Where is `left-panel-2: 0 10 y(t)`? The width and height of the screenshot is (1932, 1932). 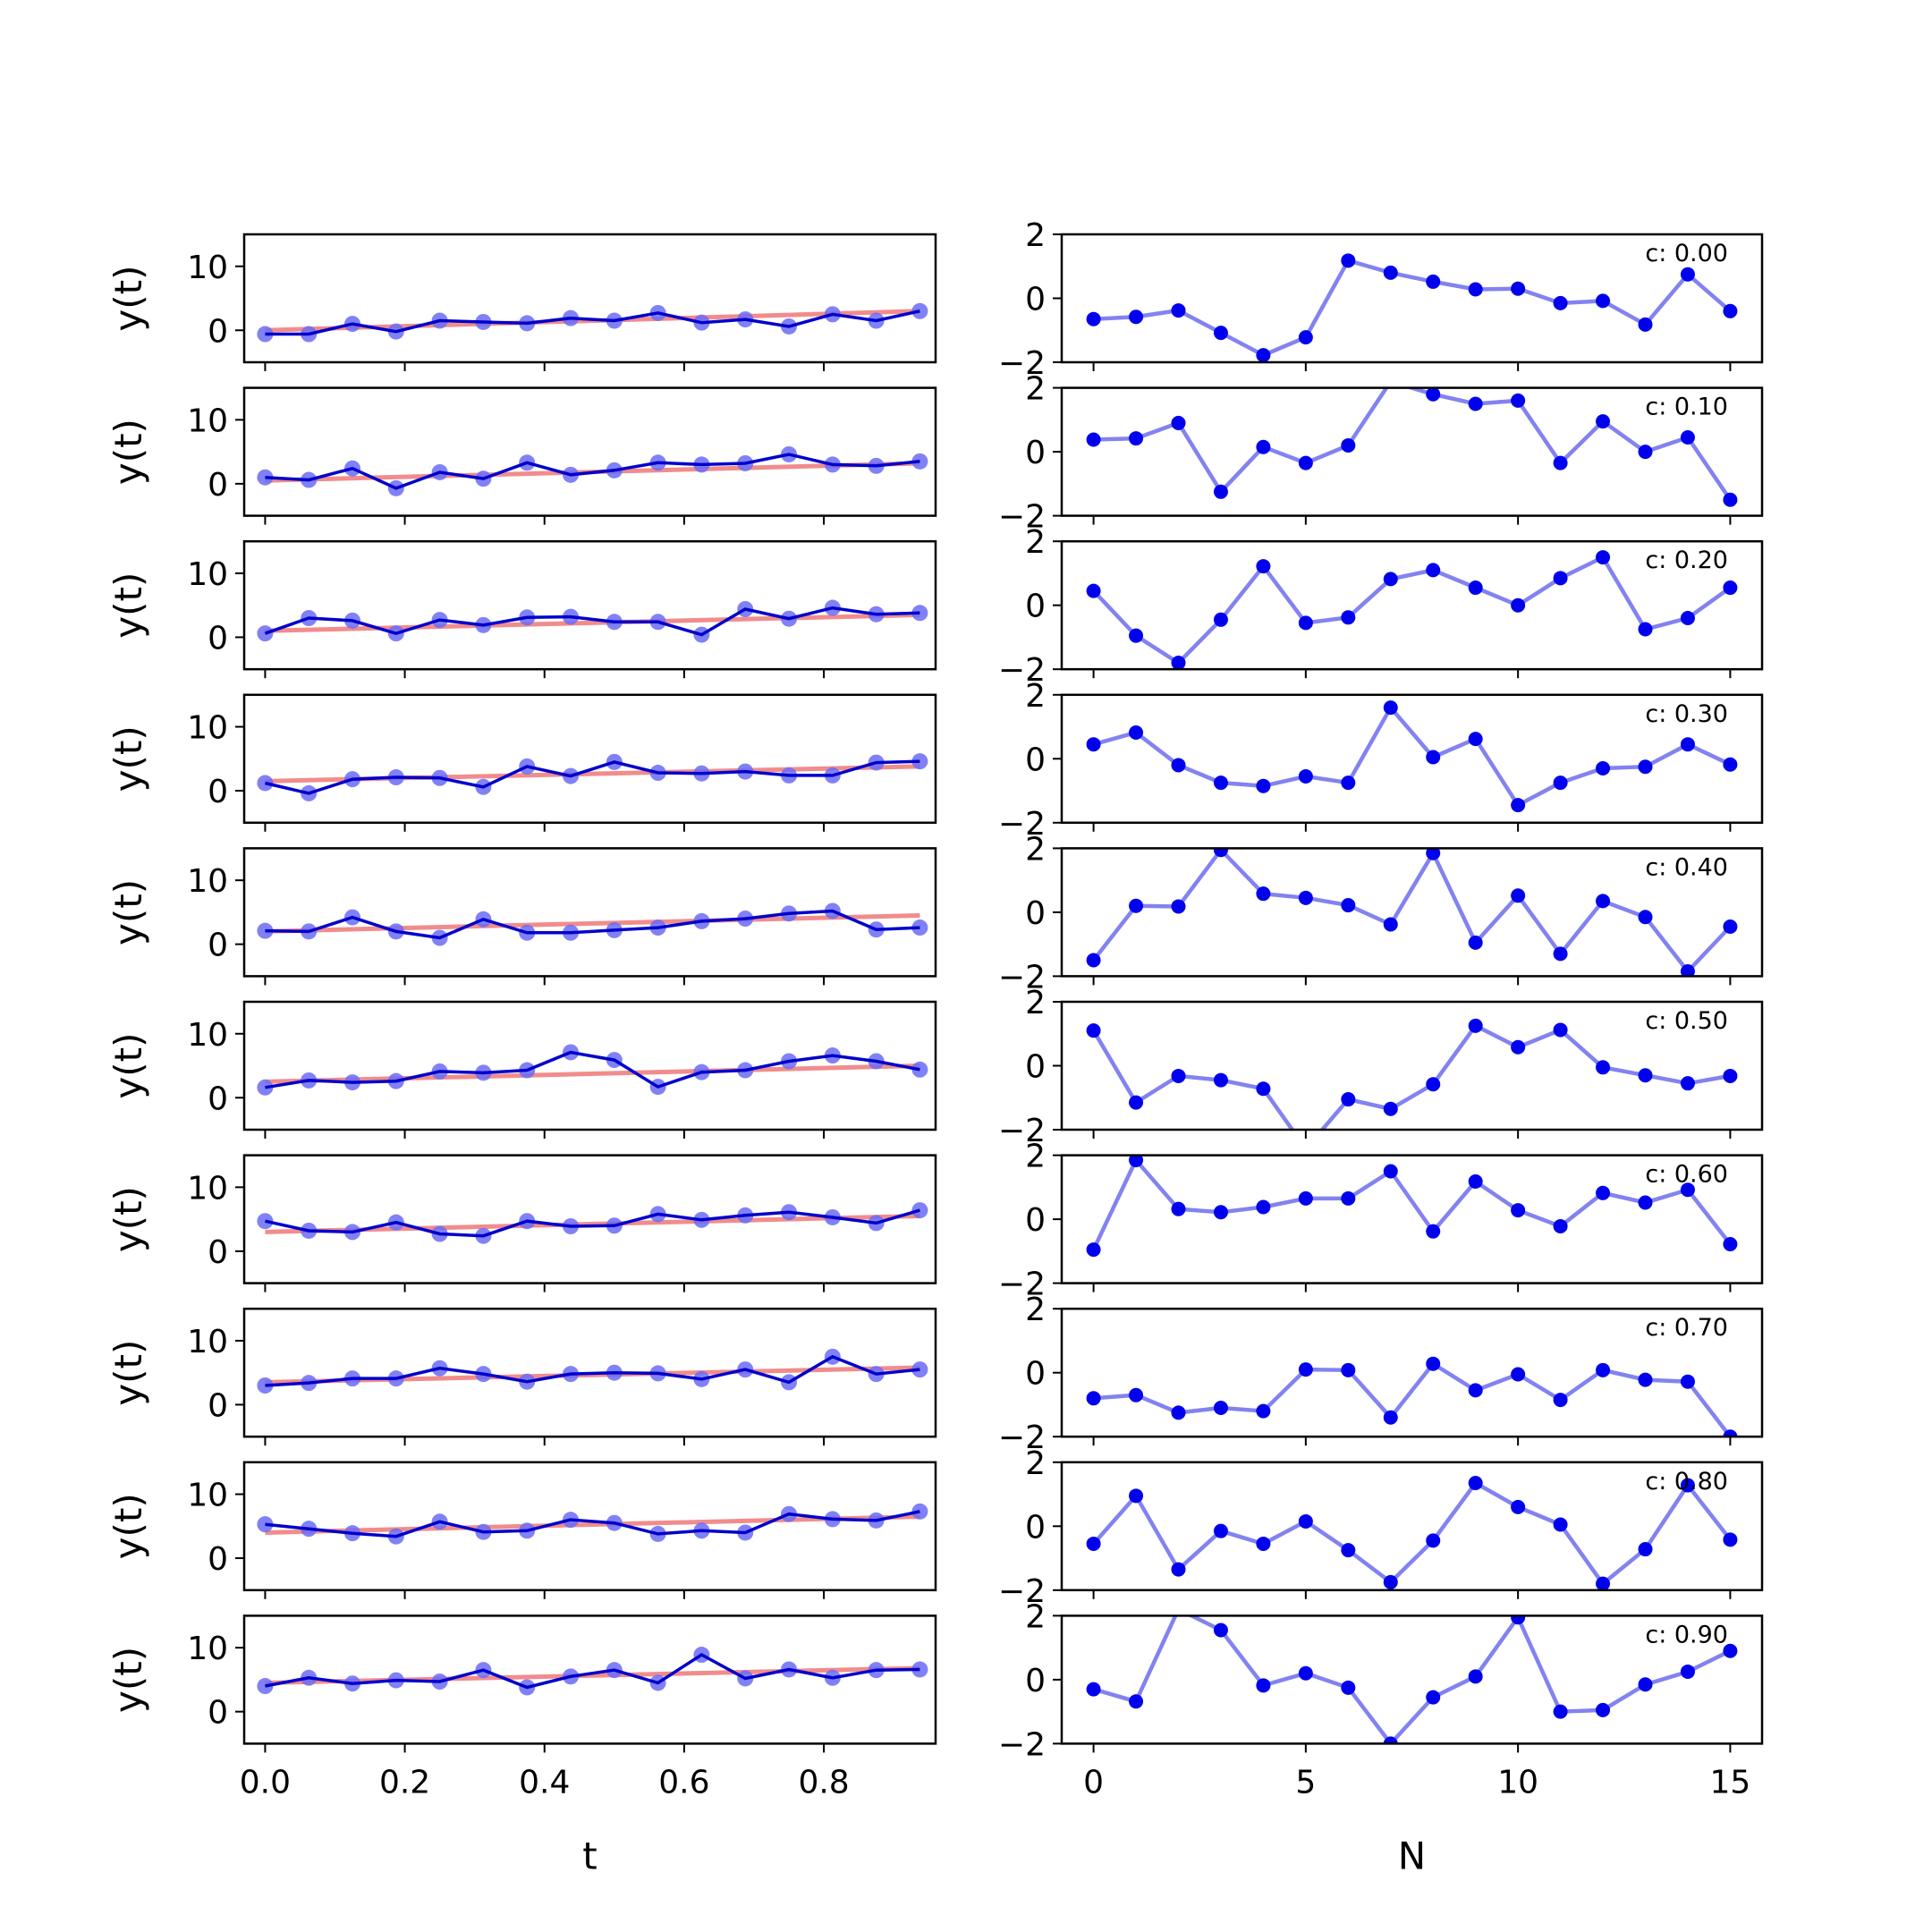
left-panel-2: 0 10 y(t) is located at coordinates (521, 609).